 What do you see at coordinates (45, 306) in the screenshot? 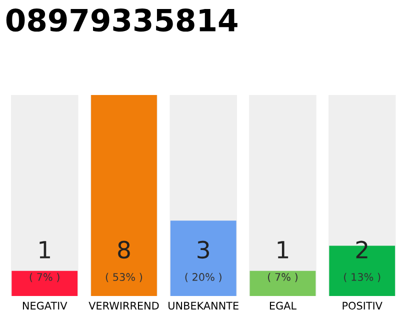
I see `x-tick-label: NEGATIV` at bounding box center [45, 306].